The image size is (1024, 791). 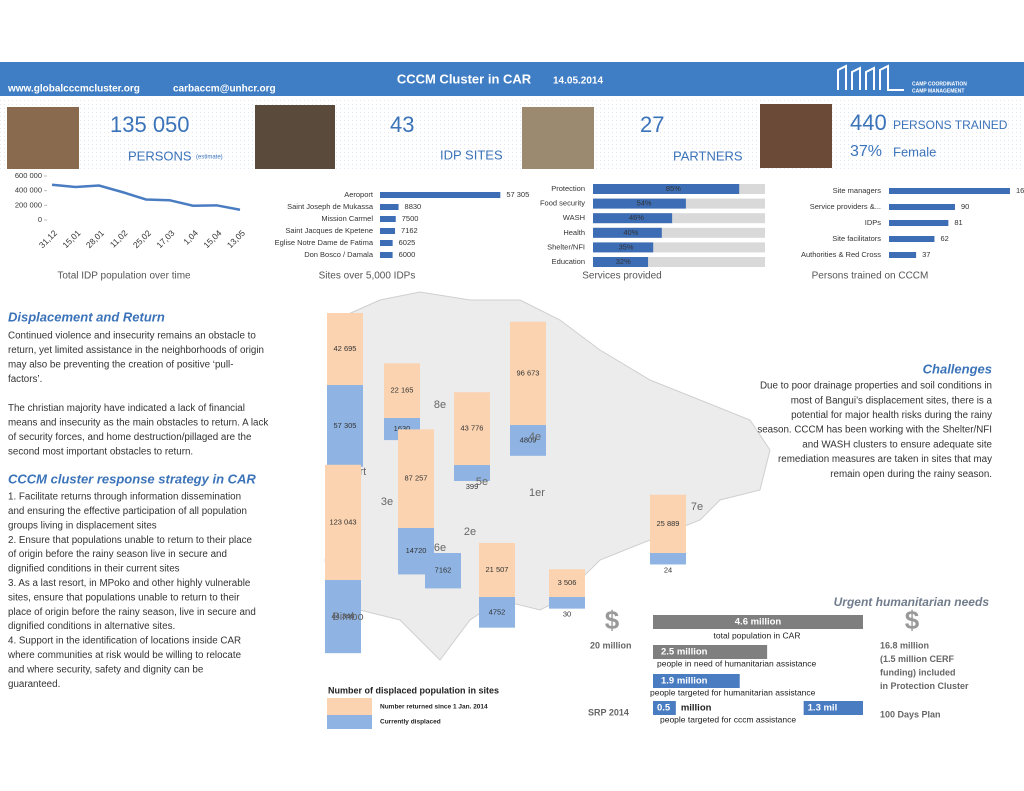 What do you see at coordinates (142, 239) in the screenshot?
I see `x-tick-label: 25,02` at bounding box center [142, 239].